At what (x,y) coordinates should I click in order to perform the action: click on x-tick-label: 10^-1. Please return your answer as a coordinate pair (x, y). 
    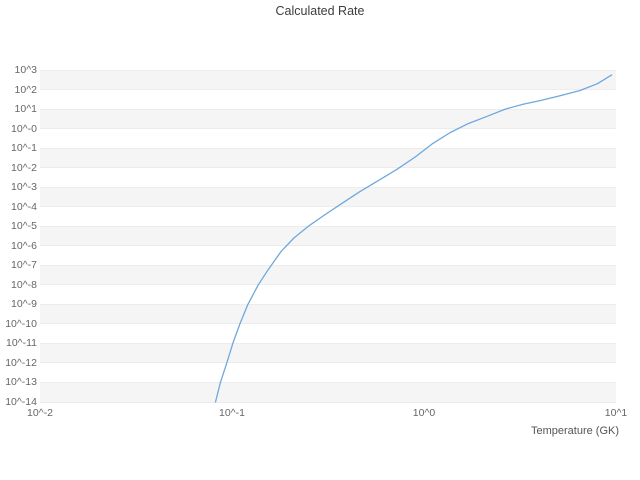
    Looking at the image, I should click on (232, 413).